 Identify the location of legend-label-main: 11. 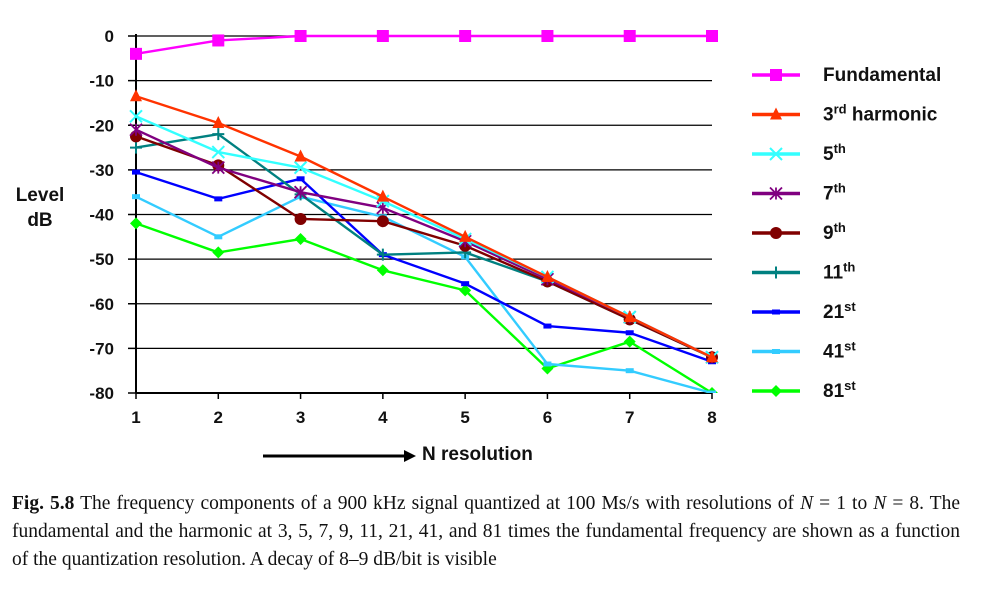
(833, 273).